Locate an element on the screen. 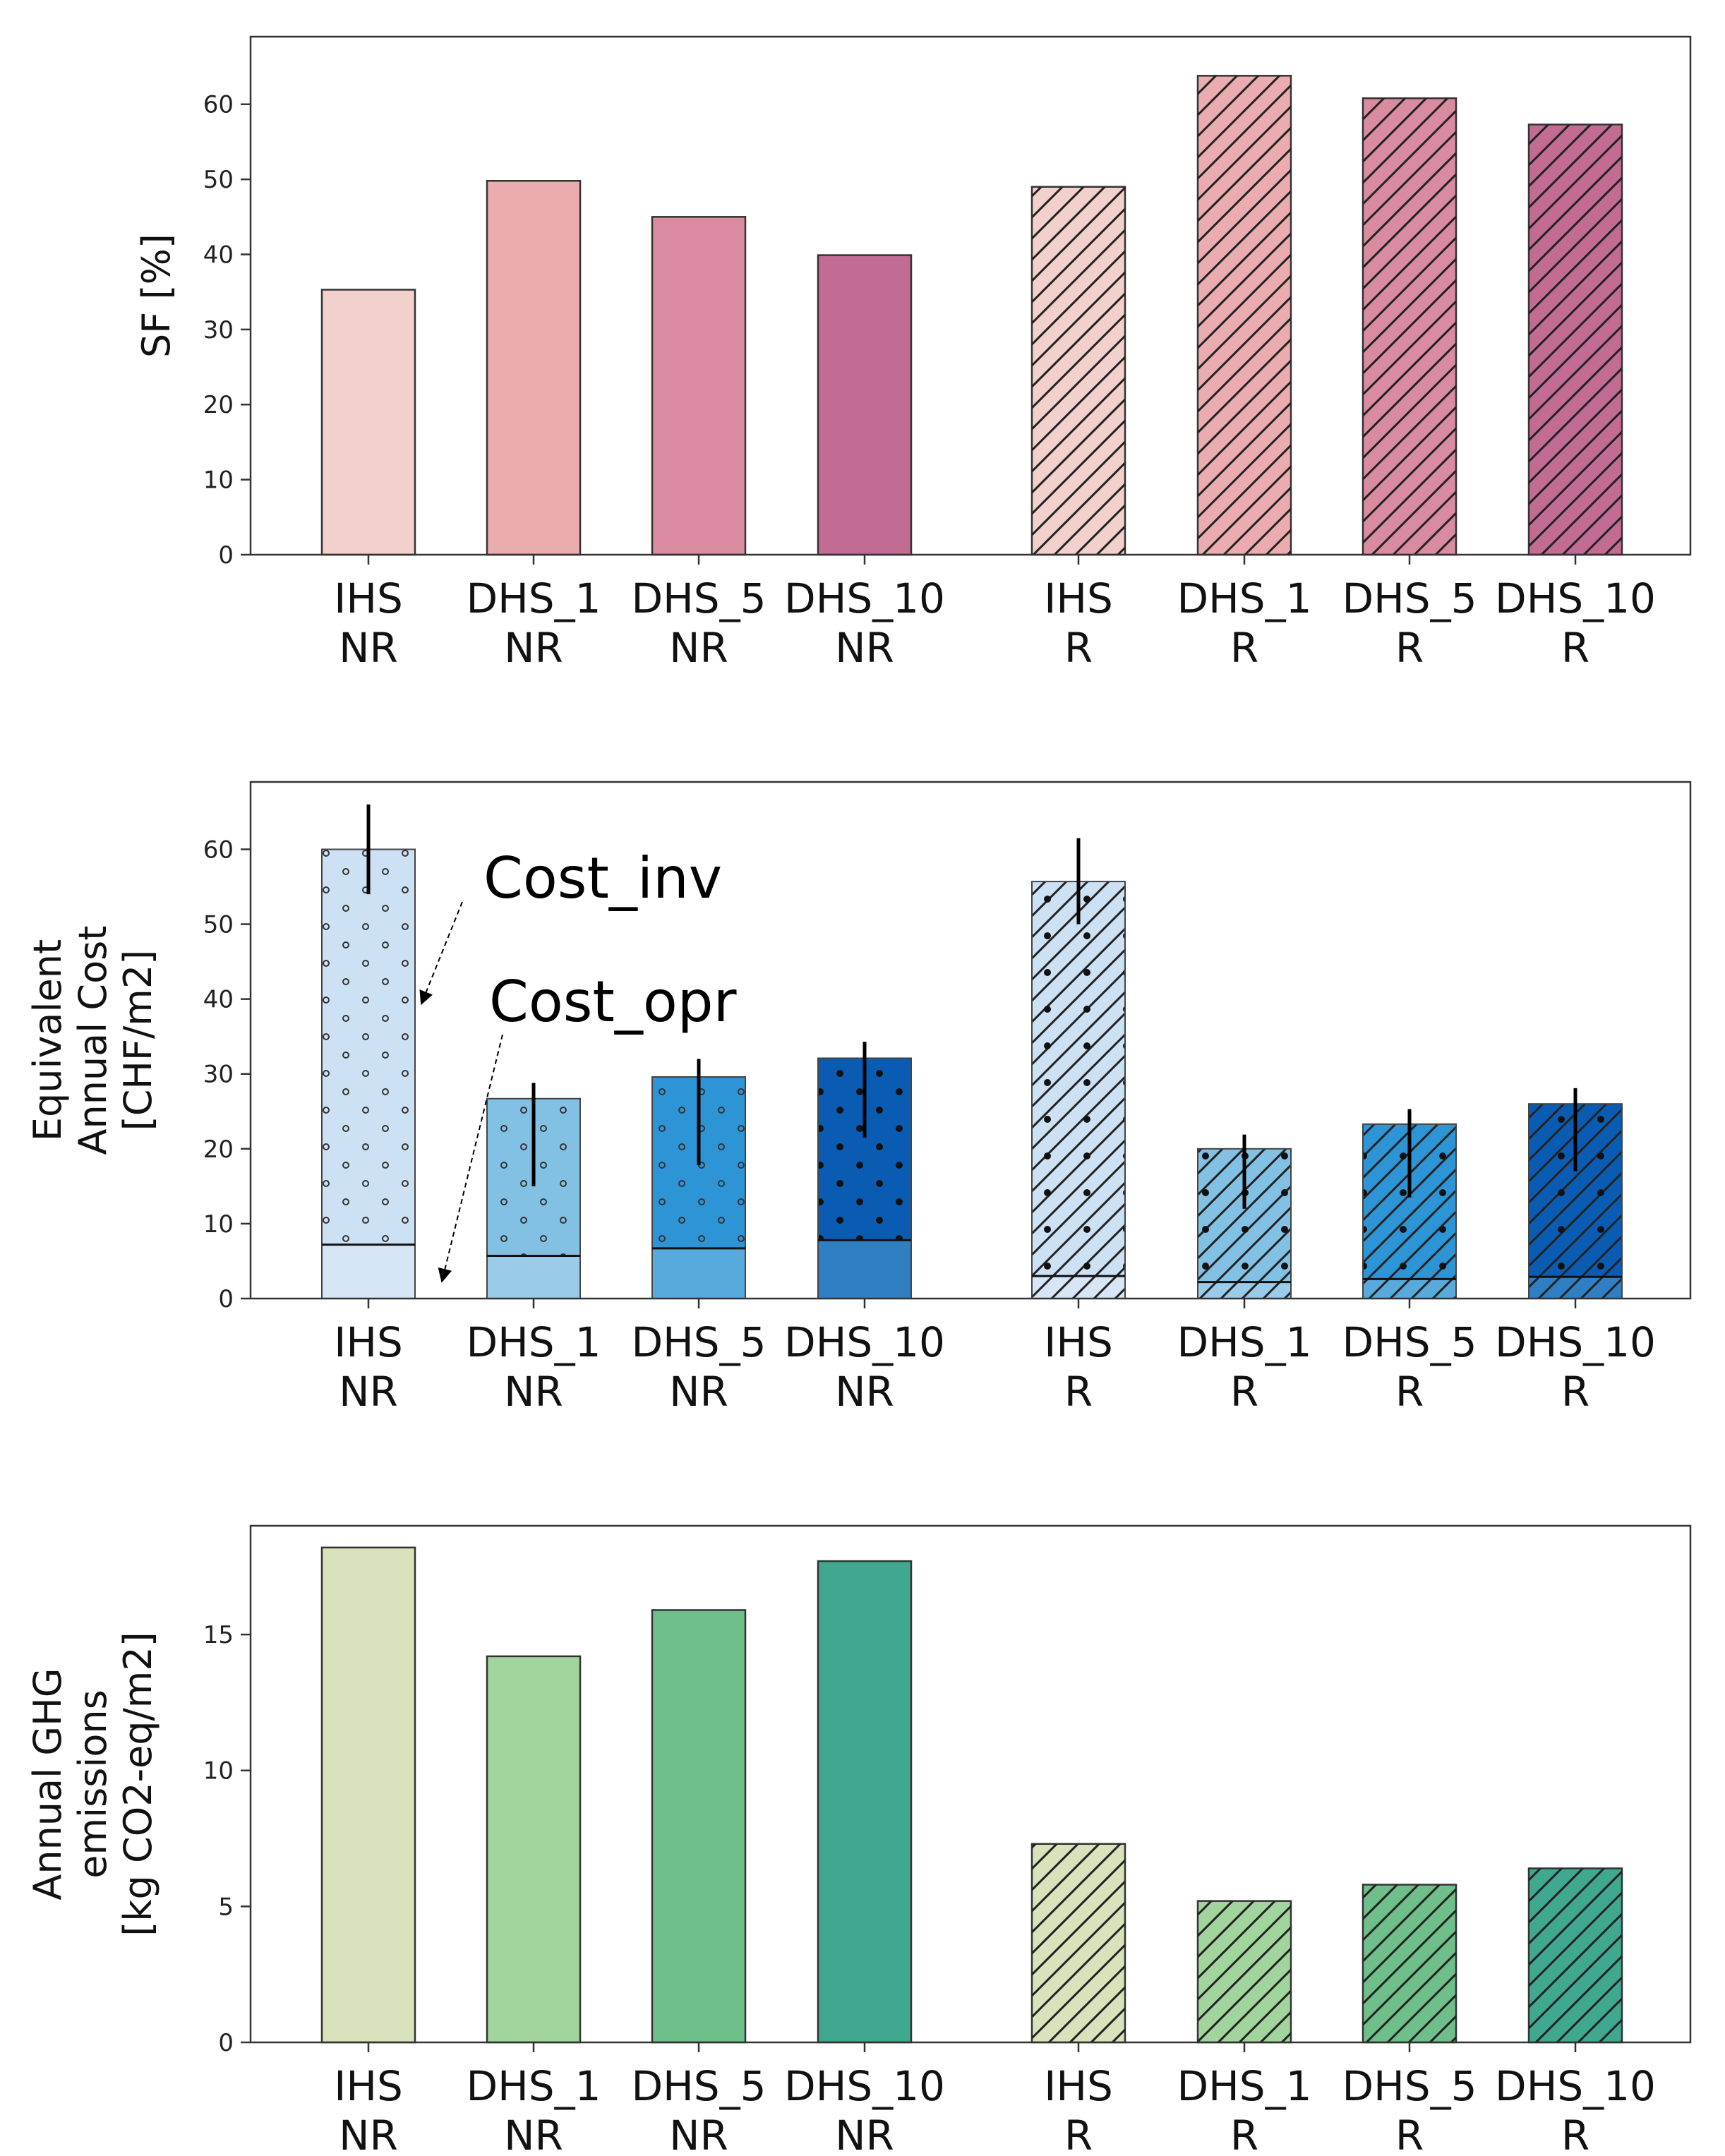 The image size is (1725, 2156). ghg-ytick-label: 0 is located at coordinates (226, 2043).